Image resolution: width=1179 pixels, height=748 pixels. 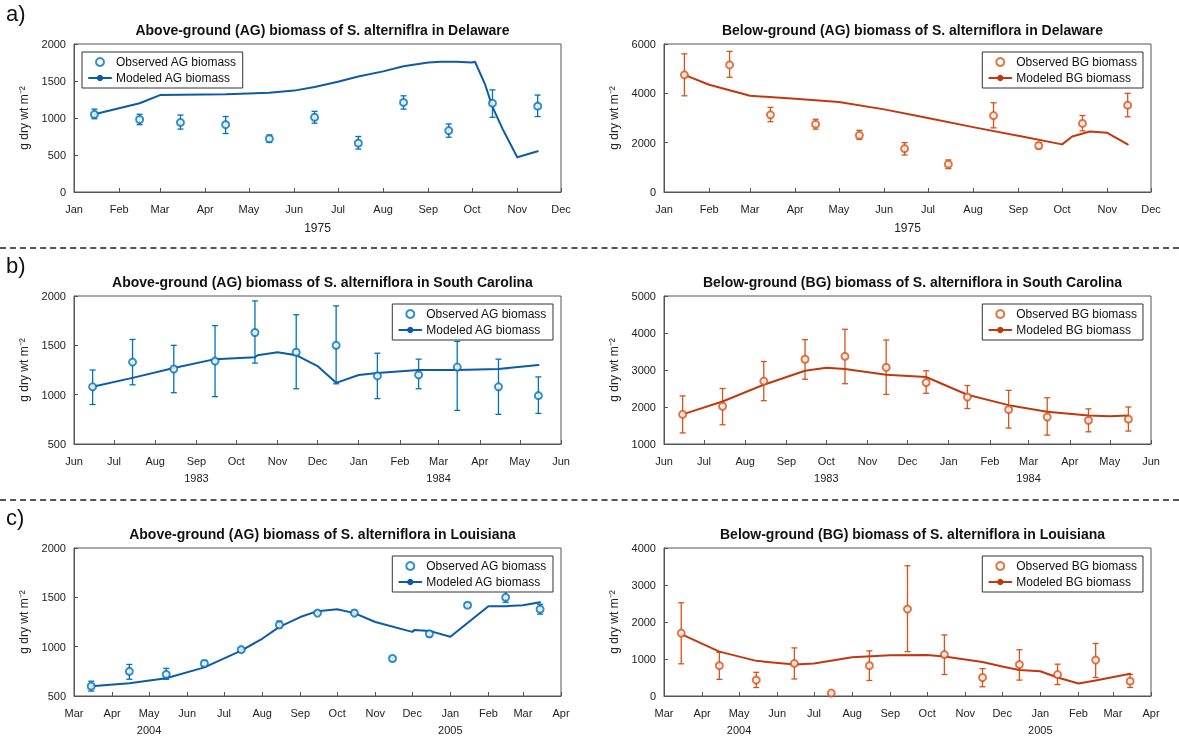 What do you see at coordinates (643, 44) in the screenshot?
I see `y-tick-label: 6000` at bounding box center [643, 44].